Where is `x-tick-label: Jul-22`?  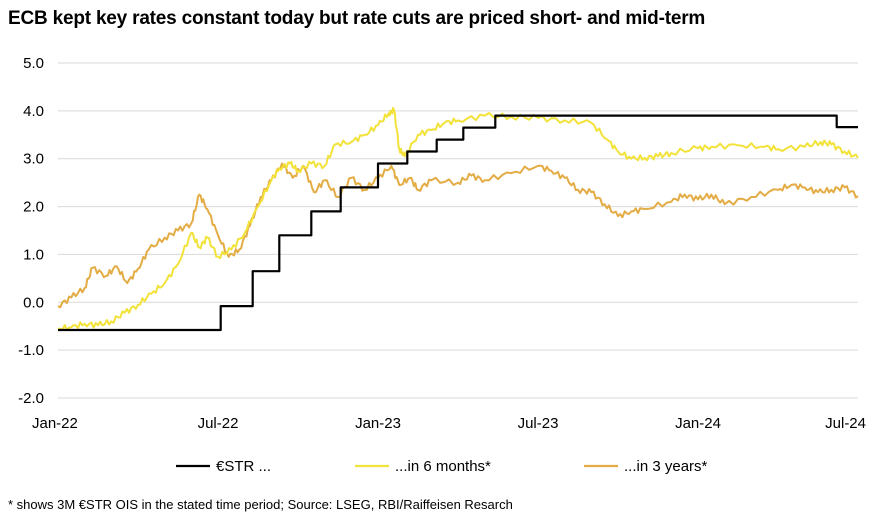 x-tick-label: Jul-22 is located at coordinates (218, 423).